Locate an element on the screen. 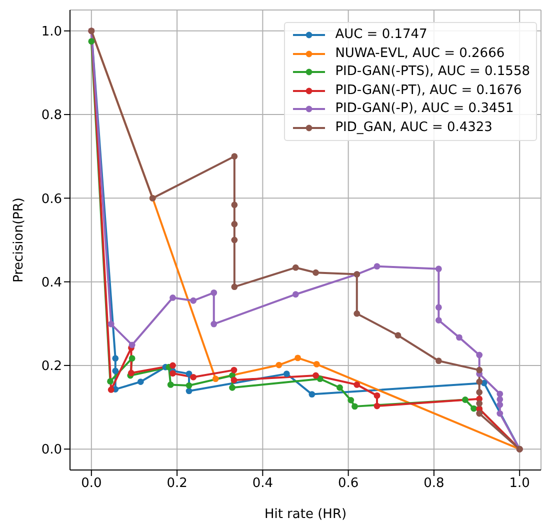  y-axis-title: Precision(PR) is located at coordinates (19, 240).